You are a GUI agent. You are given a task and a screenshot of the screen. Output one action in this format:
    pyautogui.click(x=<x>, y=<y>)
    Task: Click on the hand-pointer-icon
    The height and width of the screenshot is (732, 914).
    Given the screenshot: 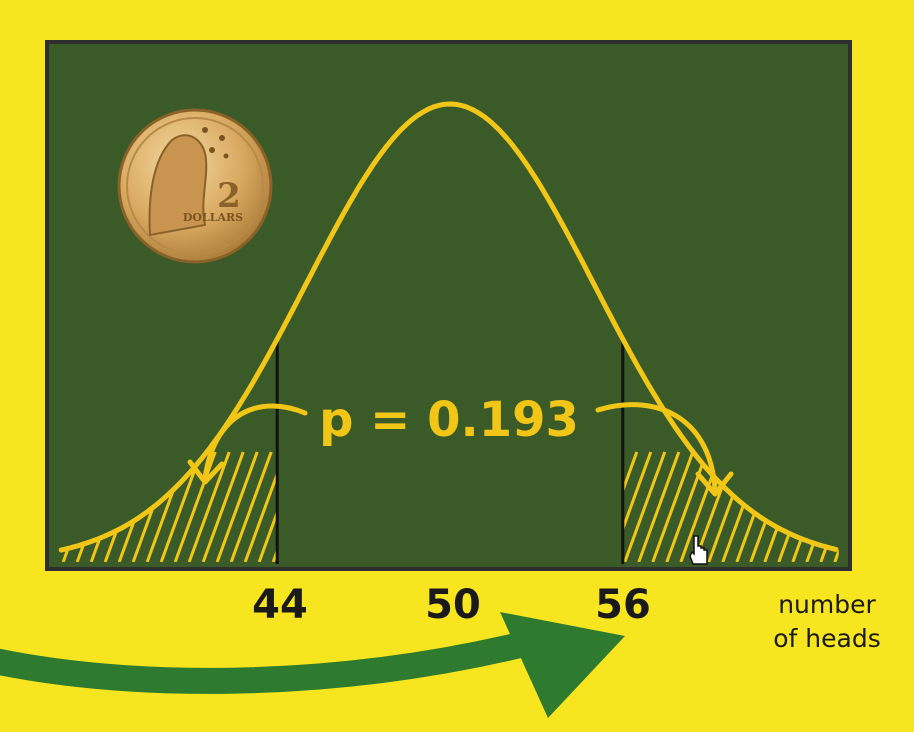 What is the action you would take?
    pyautogui.click(x=698, y=550)
    